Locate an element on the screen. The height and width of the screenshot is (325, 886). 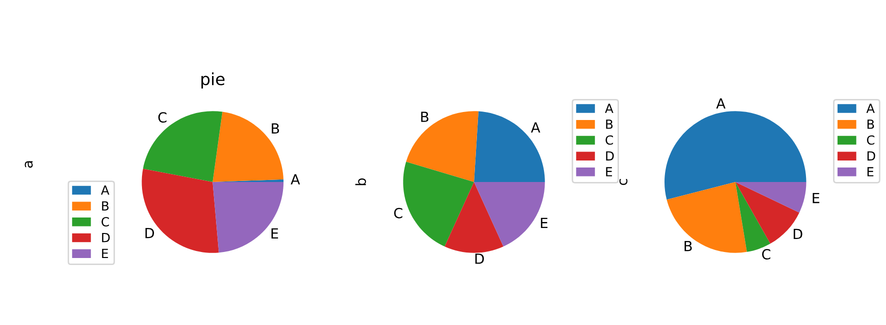
chart-title: pie is located at coordinates (212, 80).